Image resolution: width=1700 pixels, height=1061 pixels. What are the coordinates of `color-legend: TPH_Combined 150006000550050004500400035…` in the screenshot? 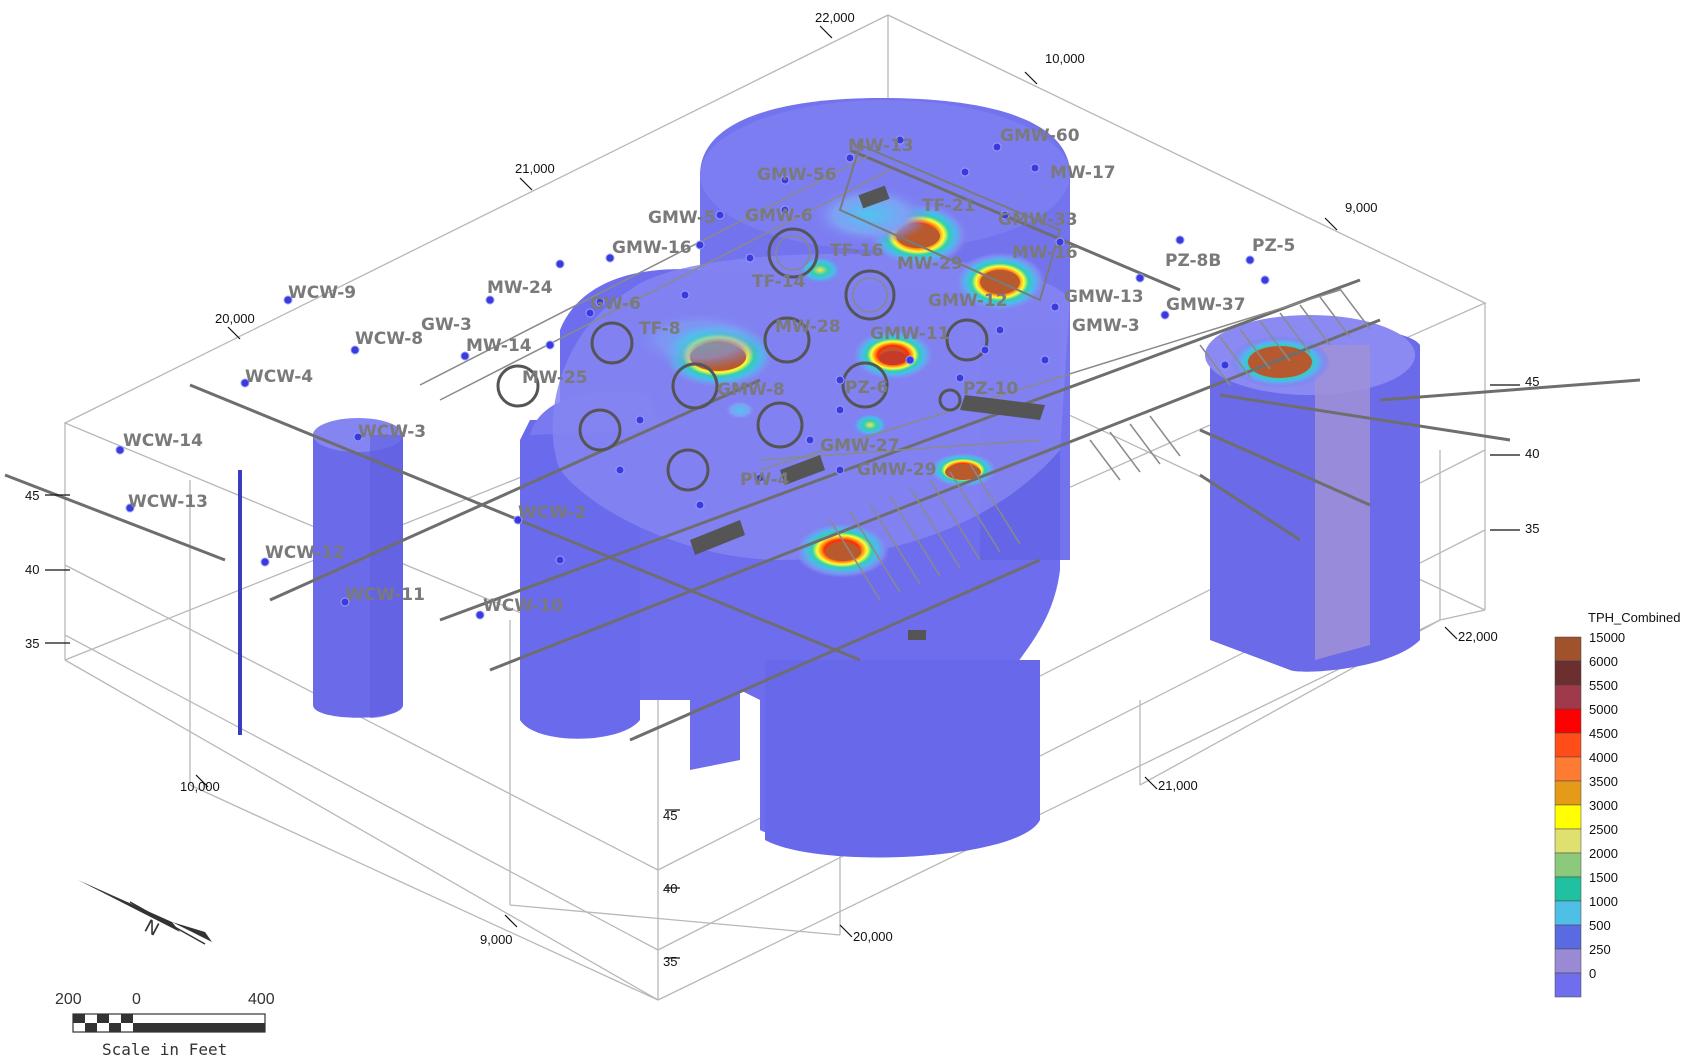 It's located at (1617, 804).